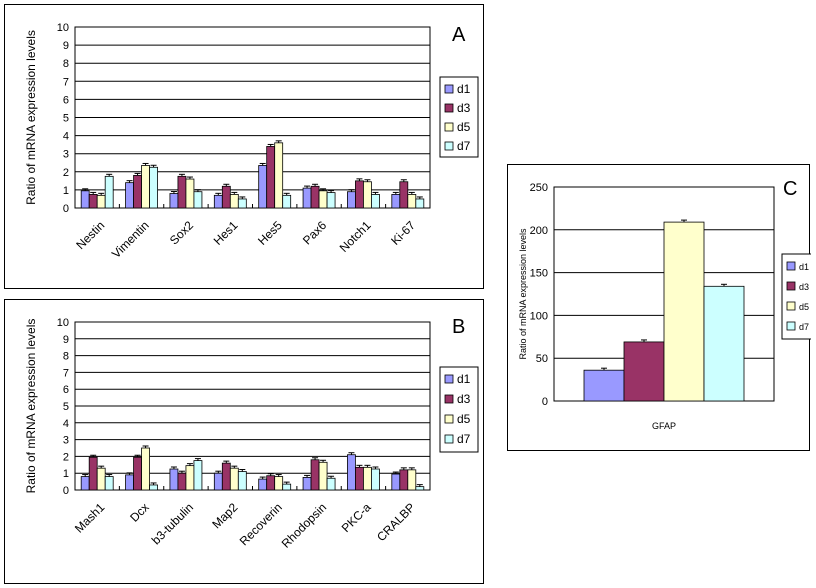  I want to click on legend-label-d3: d3, so click(464, 108).